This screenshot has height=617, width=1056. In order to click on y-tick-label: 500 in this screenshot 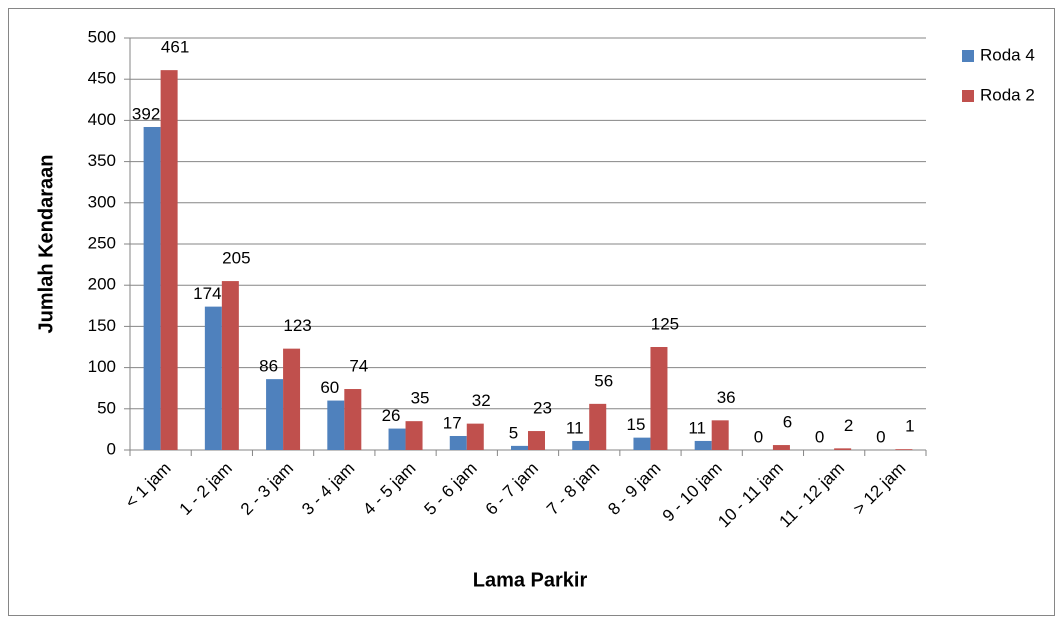, I will do `click(102, 36)`.